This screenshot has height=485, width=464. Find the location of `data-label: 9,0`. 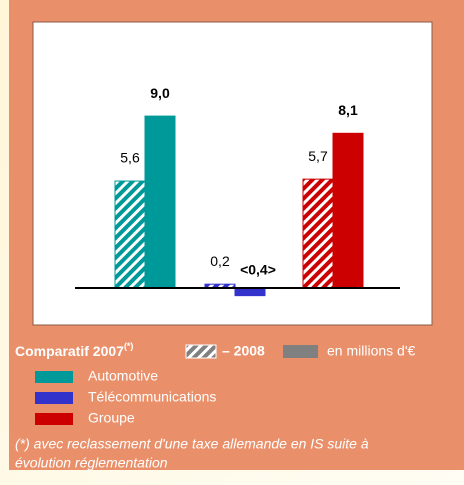

data-label: 9,0 is located at coordinates (160, 93).